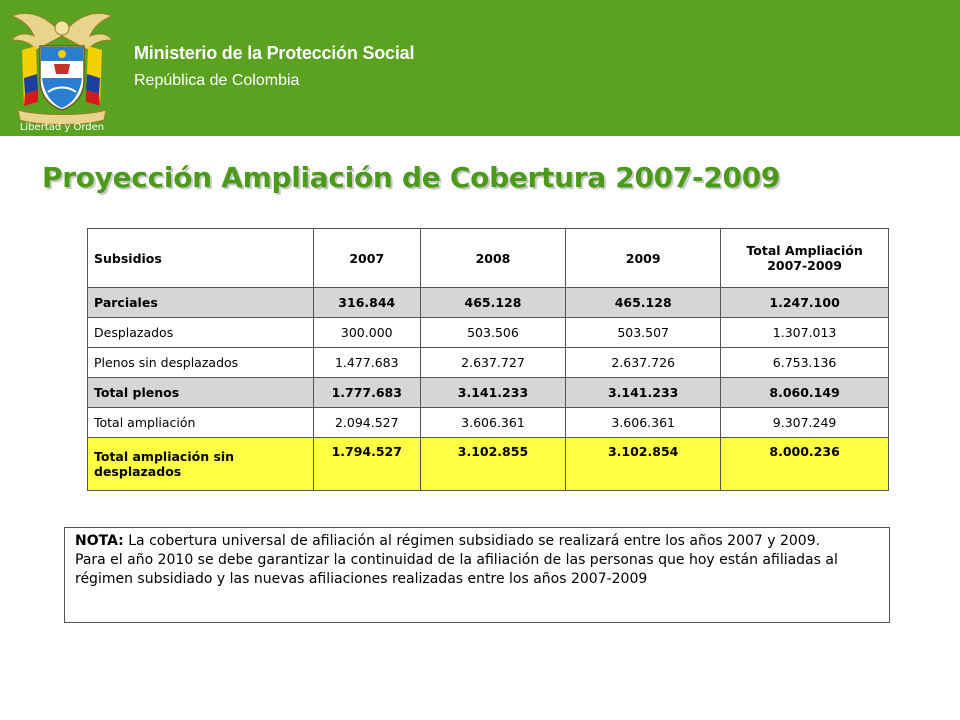  What do you see at coordinates (643, 422) in the screenshot?
I see `cell-2009: 3.606.361` at bounding box center [643, 422].